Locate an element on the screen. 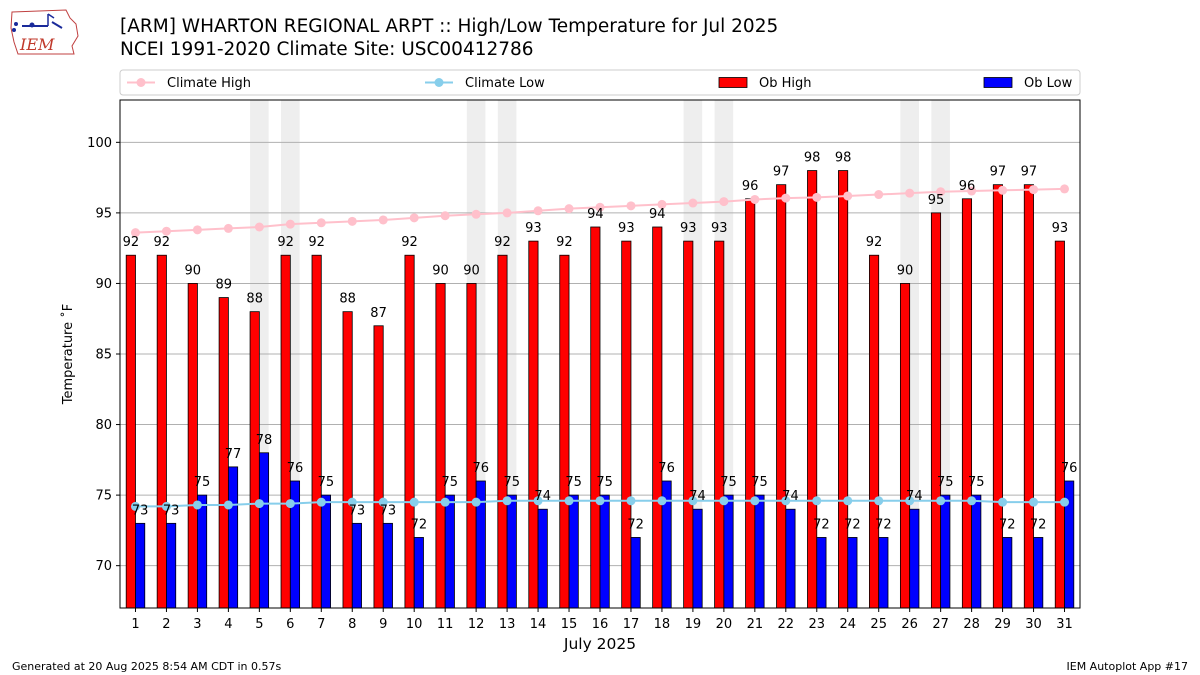  x-tick-label: 25 is located at coordinates (878, 624).